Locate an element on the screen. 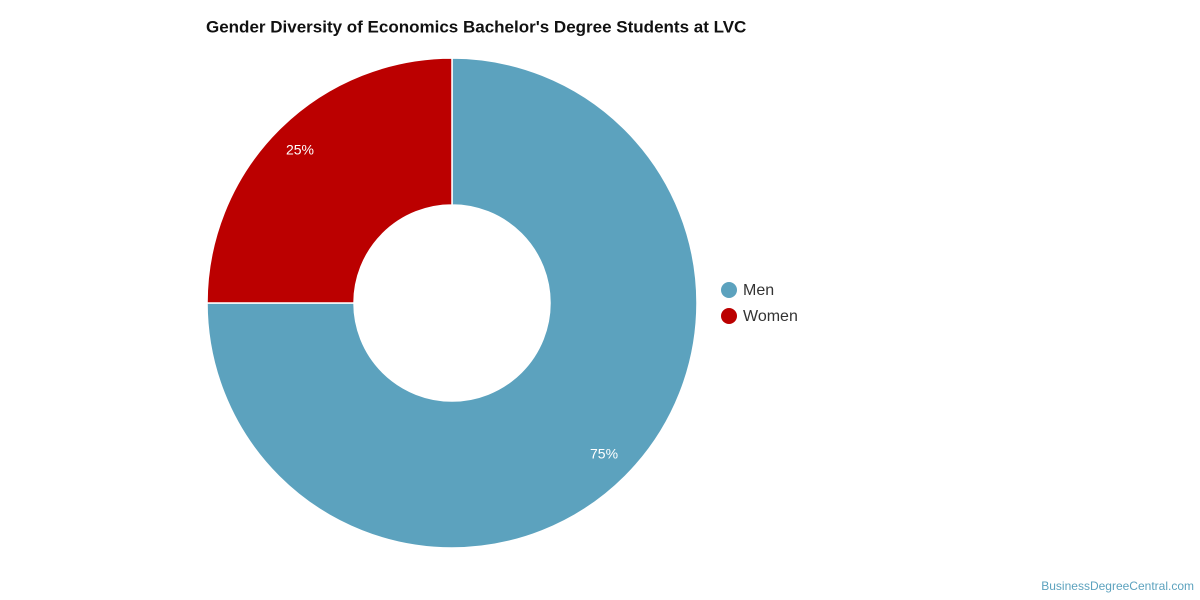 Image resolution: width=1200 pixels, height=600 pixels. legend-label: Men is located at coordinates (758, 290).